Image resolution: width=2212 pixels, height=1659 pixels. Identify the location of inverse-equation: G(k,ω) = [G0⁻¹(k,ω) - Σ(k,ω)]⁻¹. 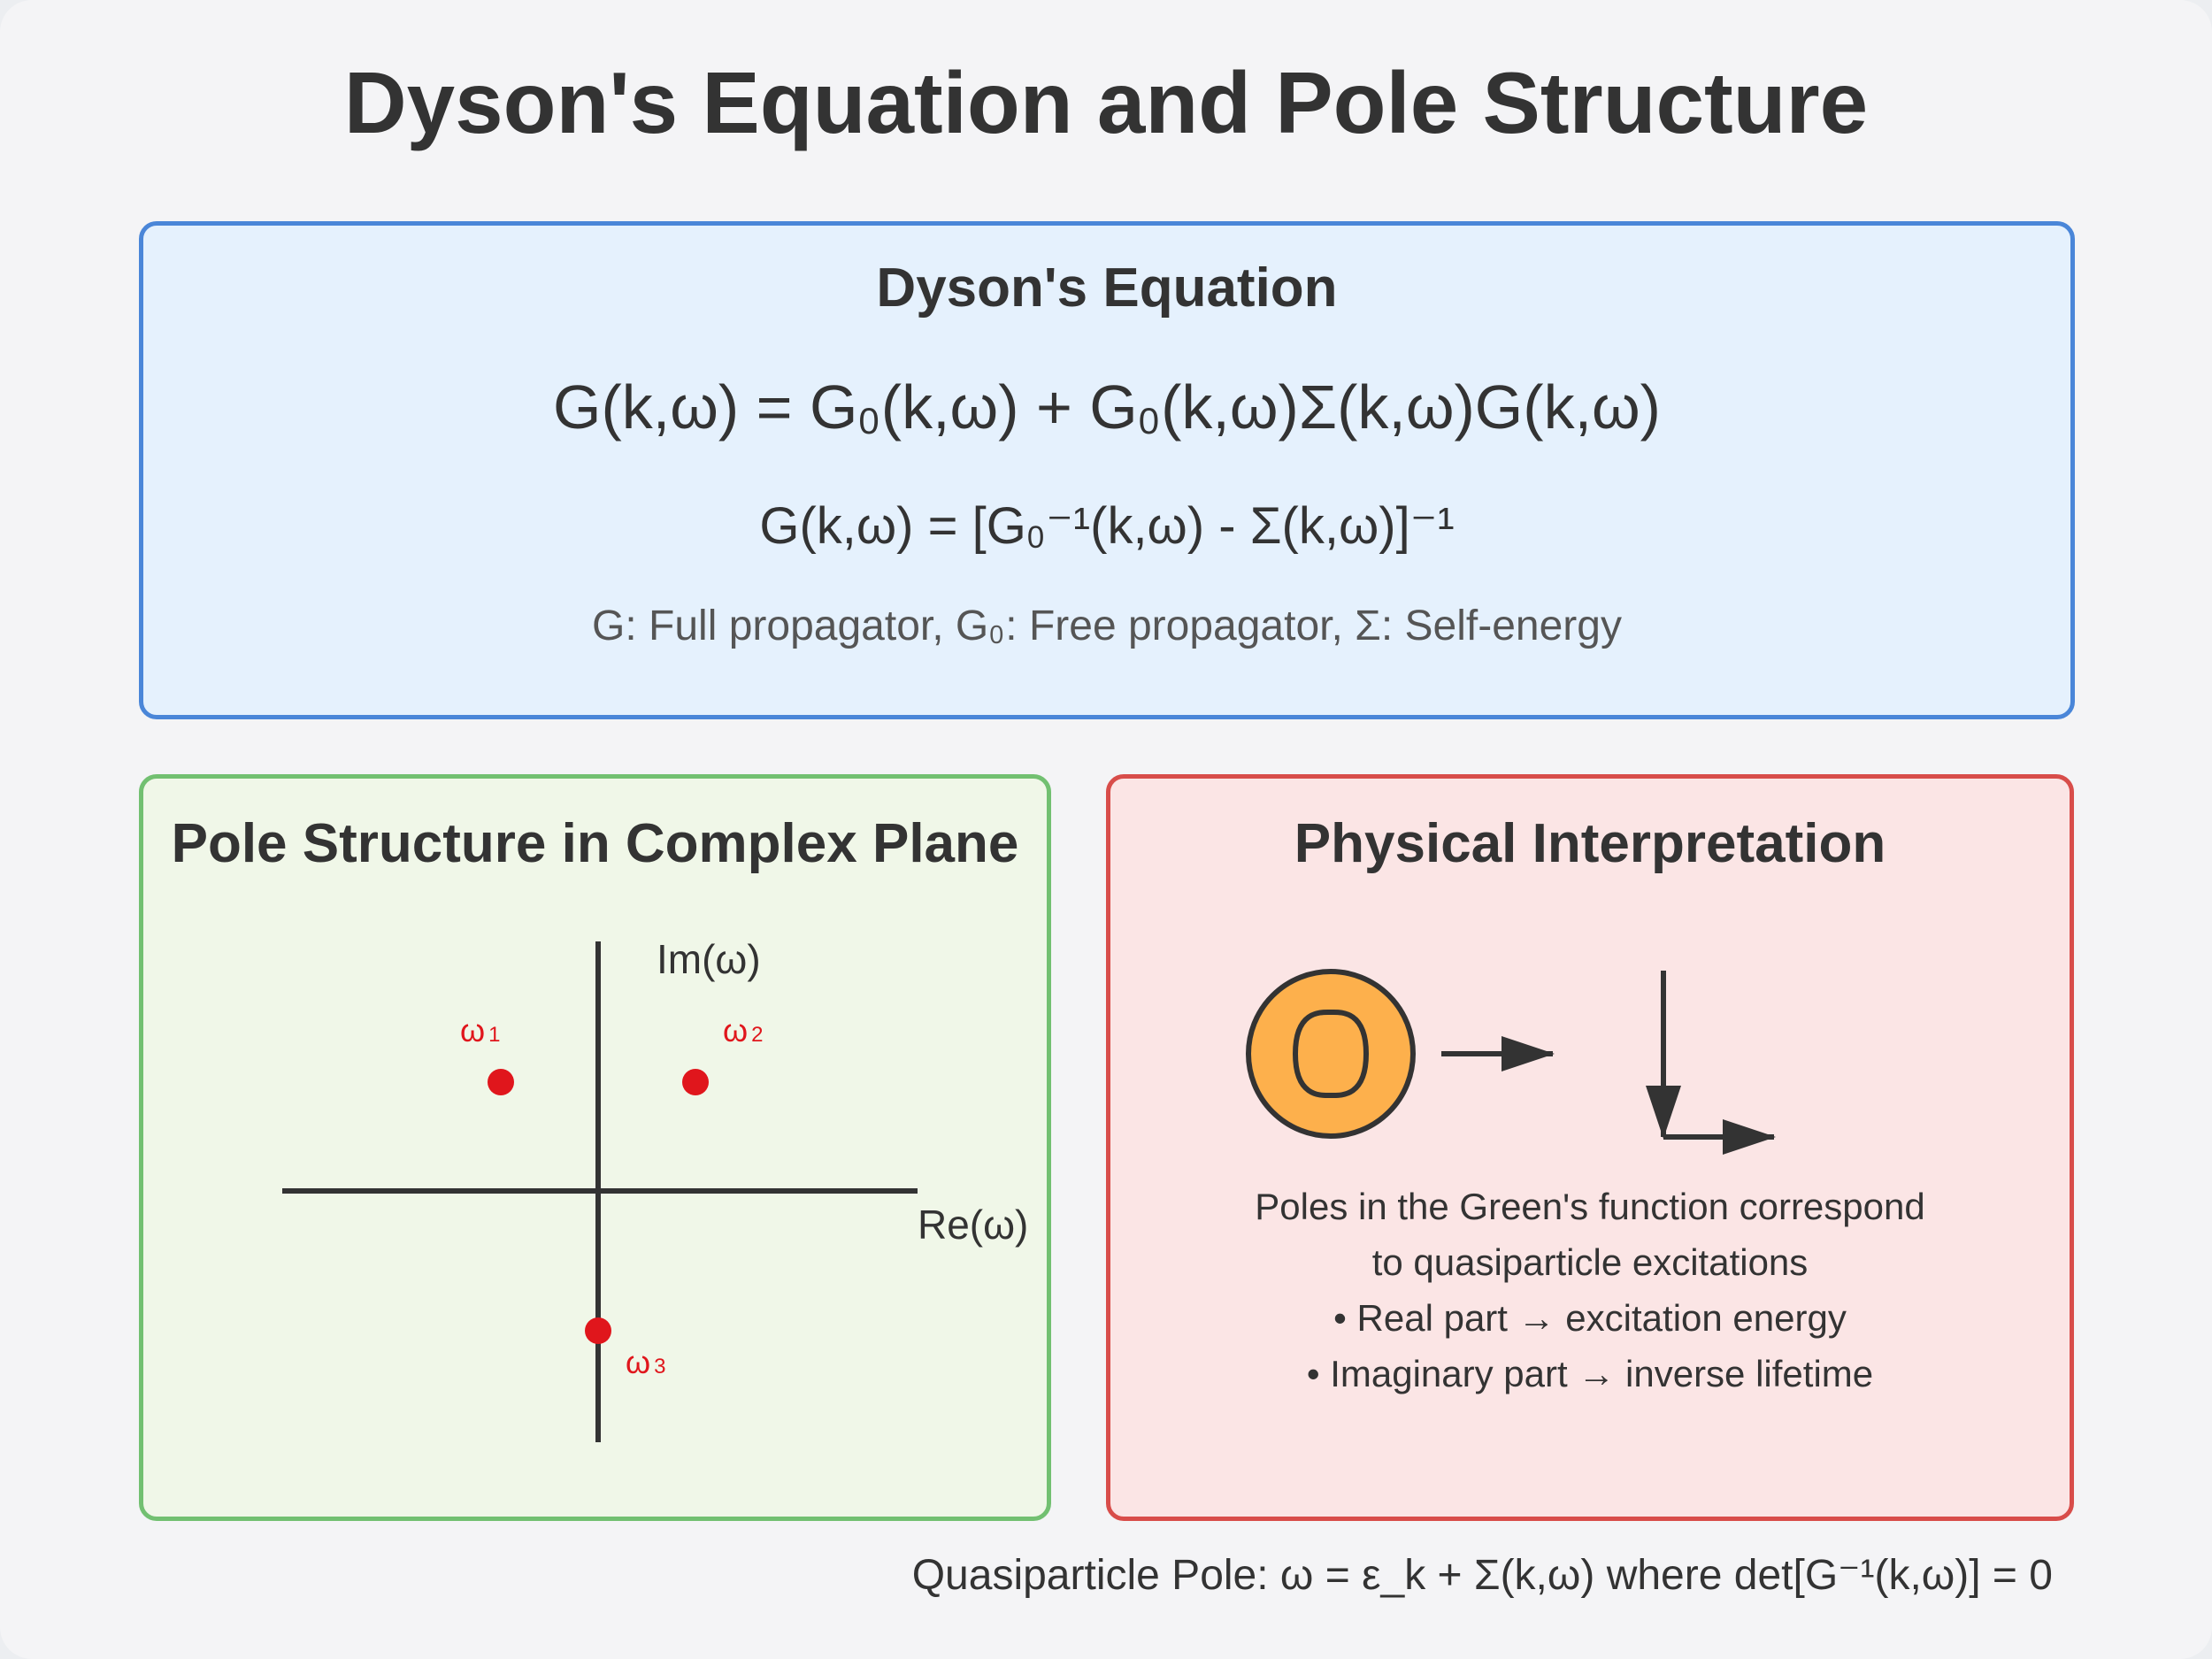
(1107, 525).